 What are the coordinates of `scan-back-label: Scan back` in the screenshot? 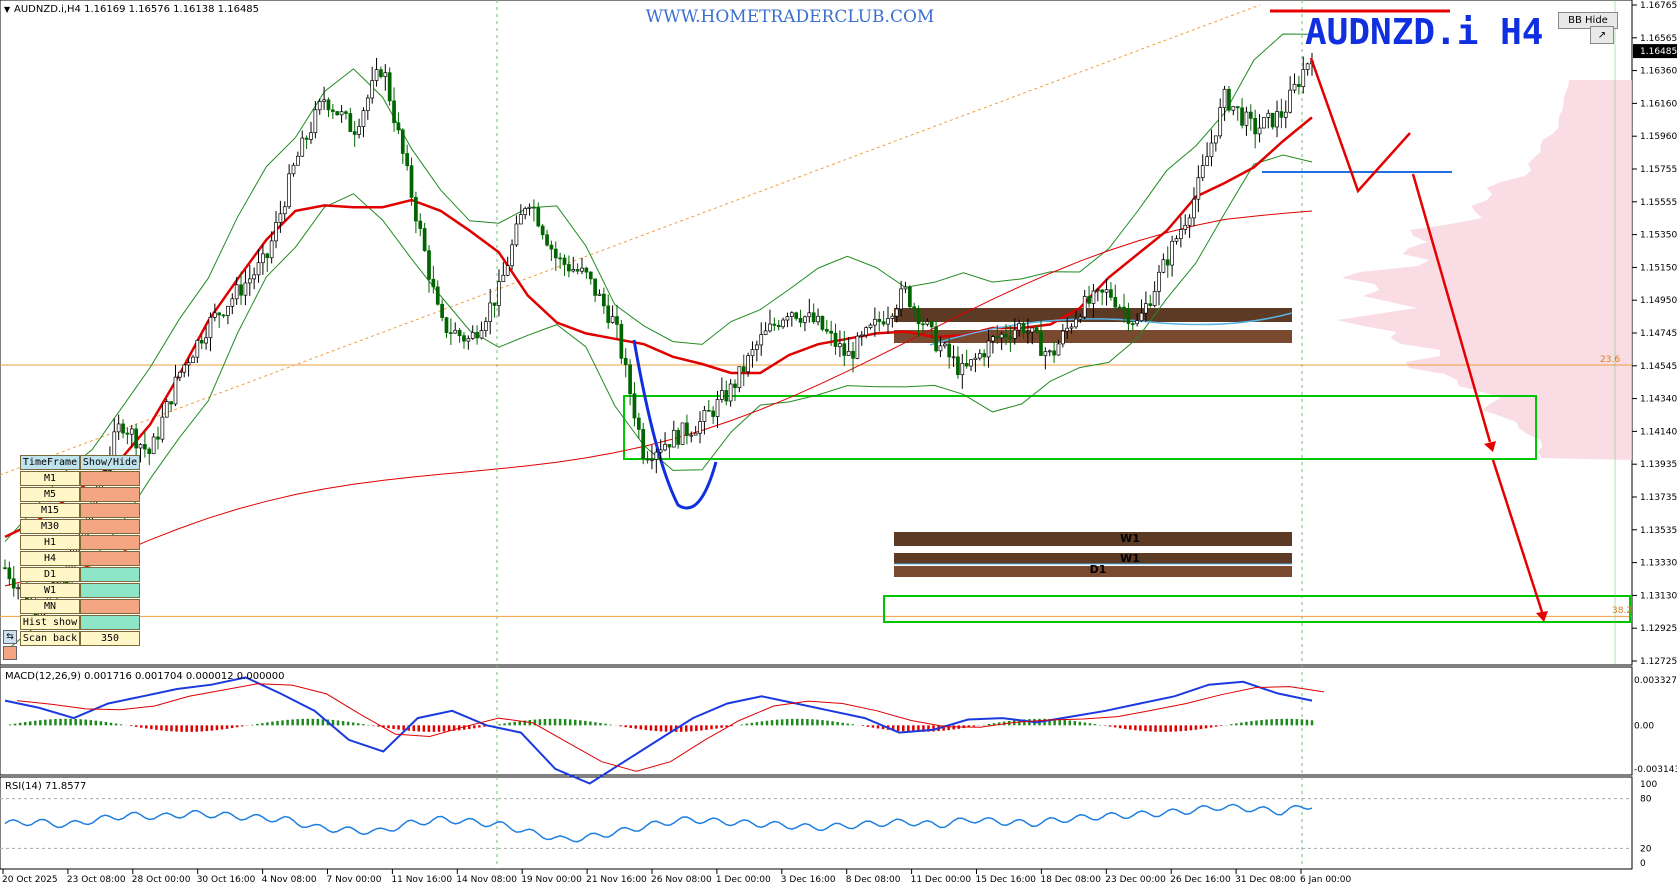 It's located at (50, 638).